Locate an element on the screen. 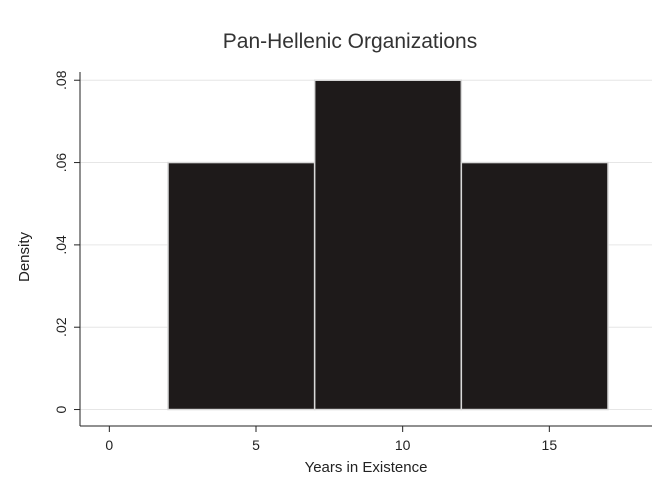 The width and height of the screenshot is (666, 490). x-tick-label-1: 5 is located at coordinates (256, 445).